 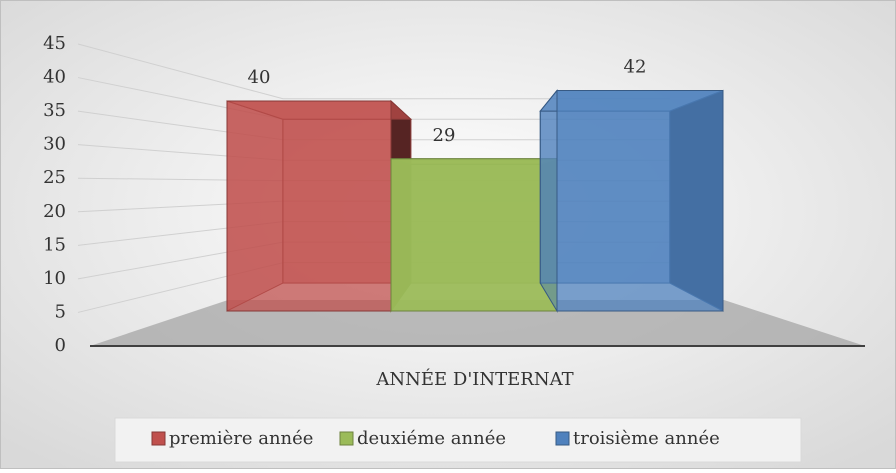 What do you see at coordinates (54, 110) in the screenshot?
I see `y-tick-label: 35` at bounding box center [54, 110].